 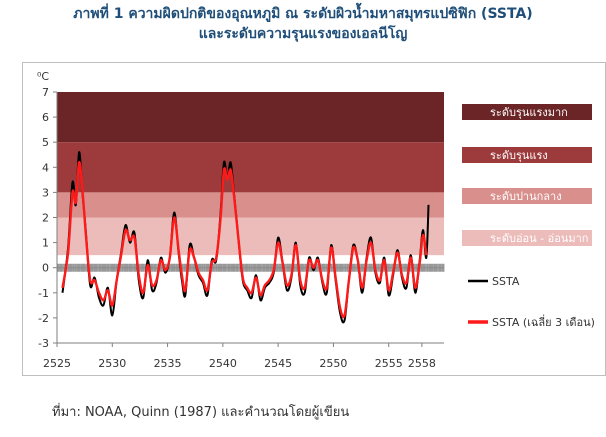 I want to click on legend-label-band-0: ระดับรุนแรงมาก, so click(x=529, y=112).